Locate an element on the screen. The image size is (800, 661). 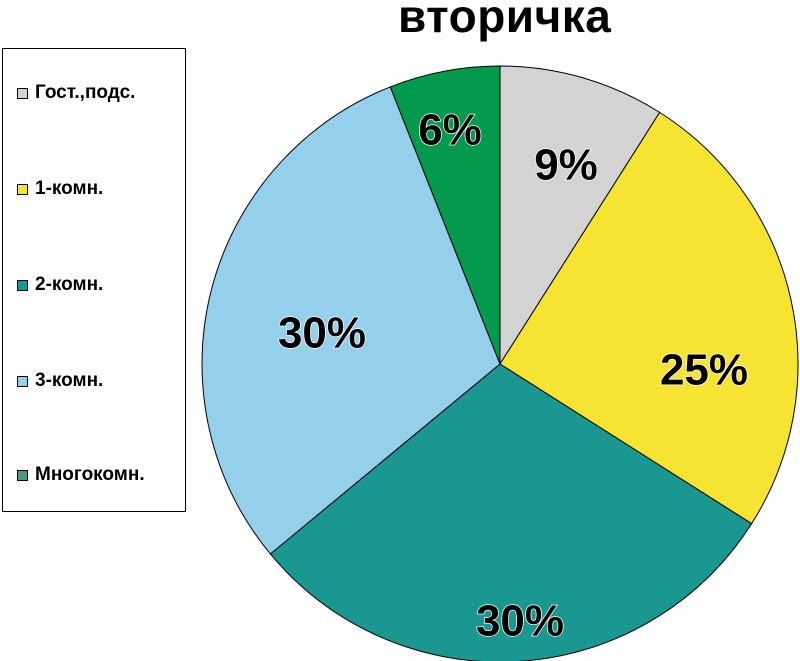
legend-swatch-multiroom is located at coordinates (22, 475).